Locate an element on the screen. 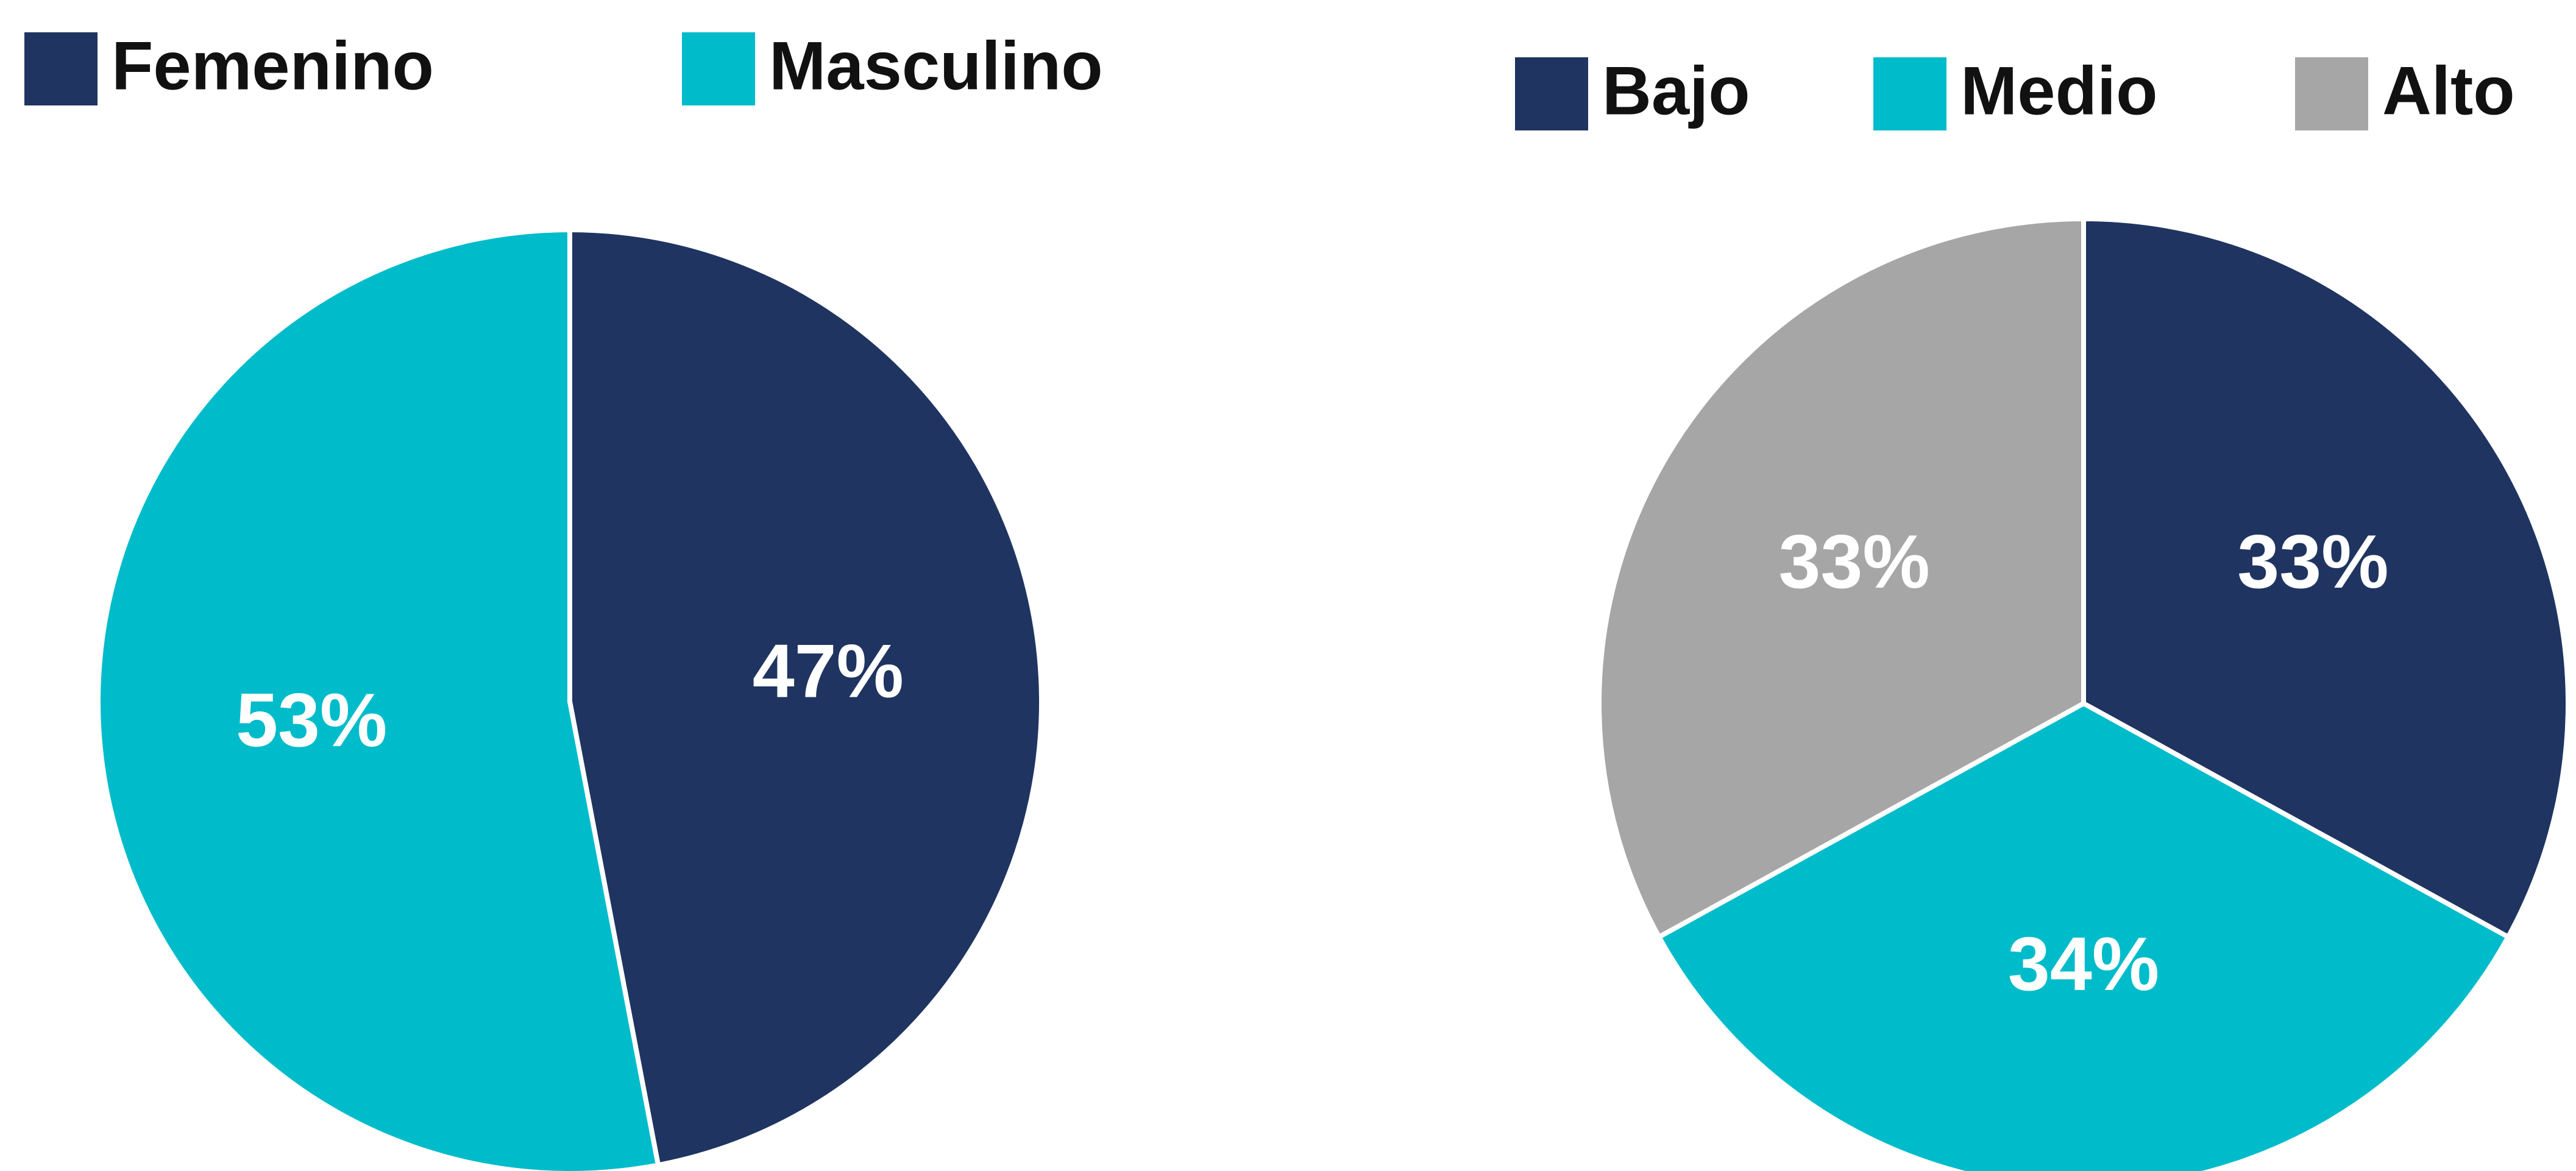 Image resolution: width=2576 pixels, height=1171 pixels. legend-label: Alto is located at coordinates (2449, 91).